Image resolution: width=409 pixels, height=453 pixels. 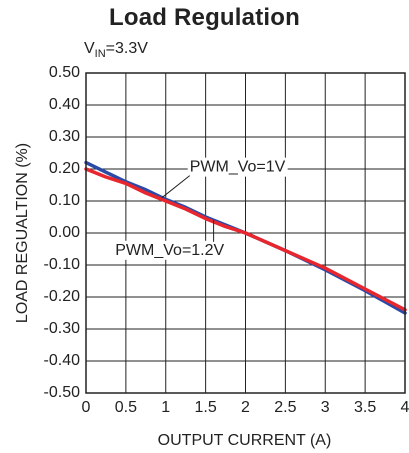 I want to click on y-tick-label: 0.10, so click(x=64, y=200).